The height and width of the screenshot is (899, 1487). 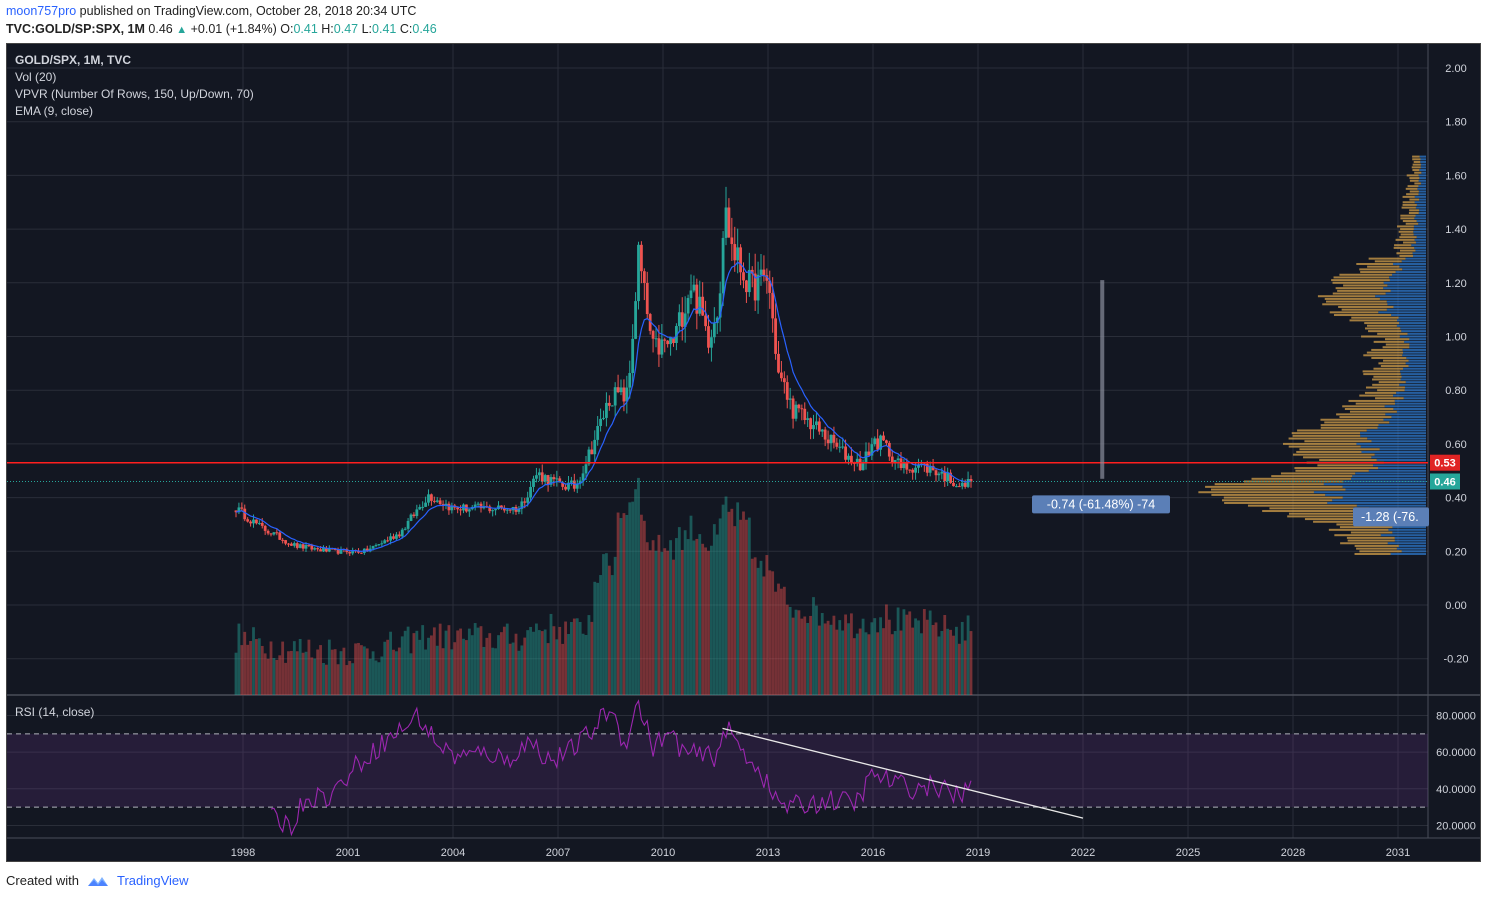 I want to click on legend-rsi-title: RSI (14, close), so click(x=55, y=712).